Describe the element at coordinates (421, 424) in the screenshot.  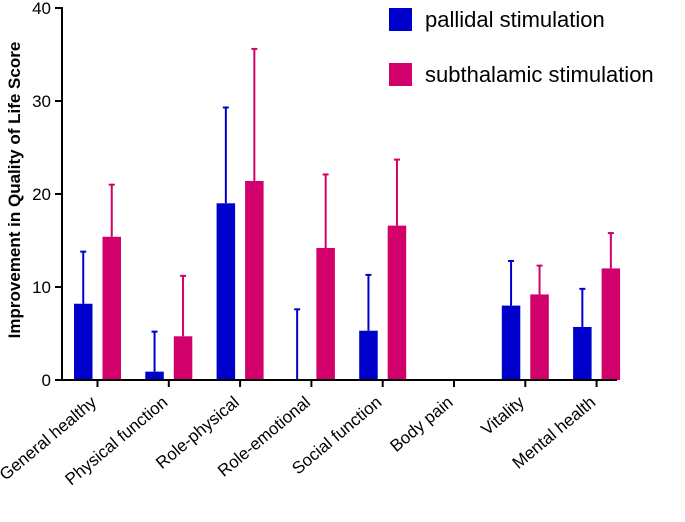
I see `x-tick-label: Body pain` at that location.